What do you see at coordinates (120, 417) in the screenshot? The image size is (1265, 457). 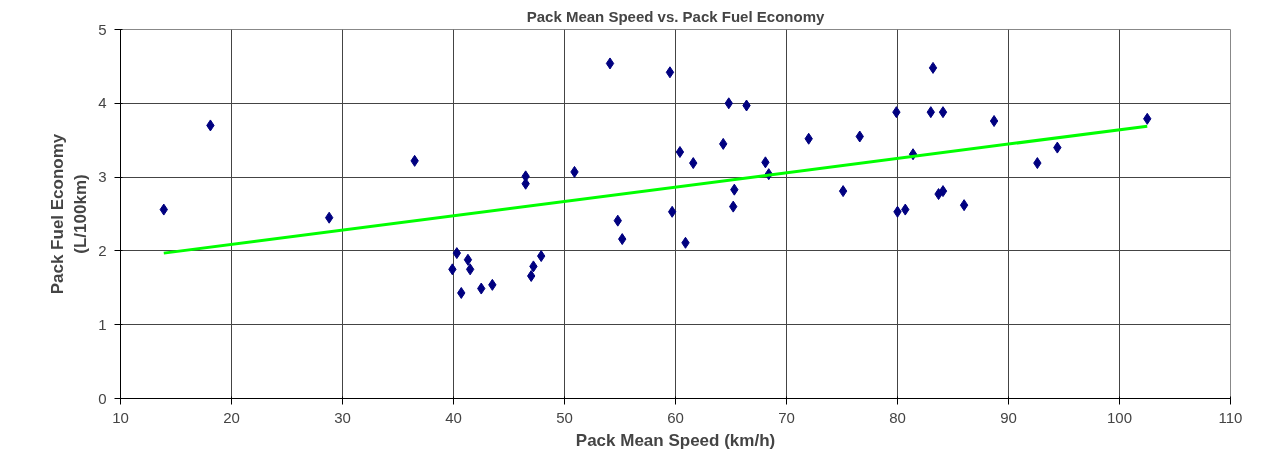 I see `x-tick-label: 10` at bounding box center [120, 417].